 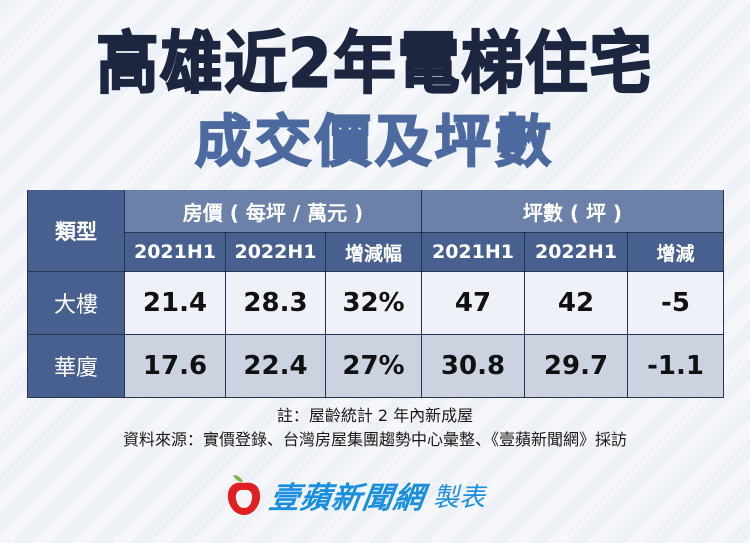 I want to click on header-row-columns: 2021H1 2022H1 增減幅 2021H1 2022H1 增減, so click(x=376, y=252).